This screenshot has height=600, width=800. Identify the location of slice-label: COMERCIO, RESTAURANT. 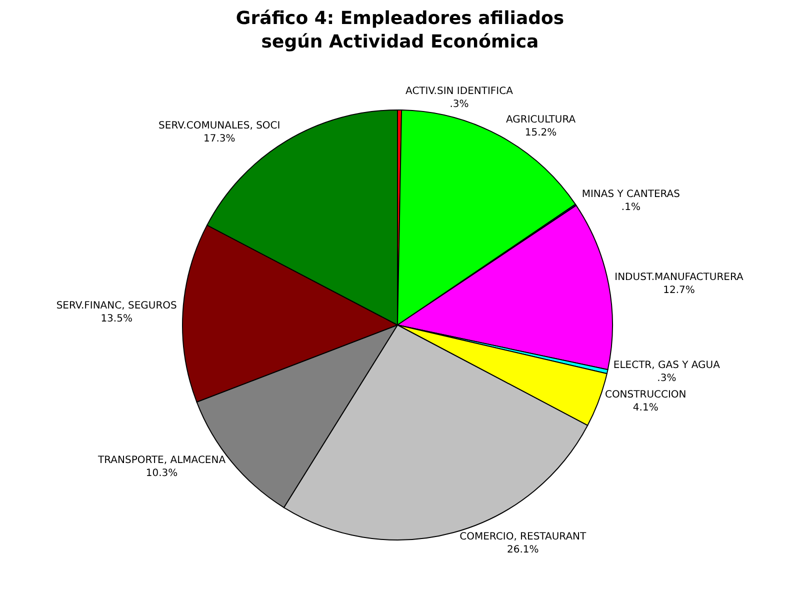
(524, 537).